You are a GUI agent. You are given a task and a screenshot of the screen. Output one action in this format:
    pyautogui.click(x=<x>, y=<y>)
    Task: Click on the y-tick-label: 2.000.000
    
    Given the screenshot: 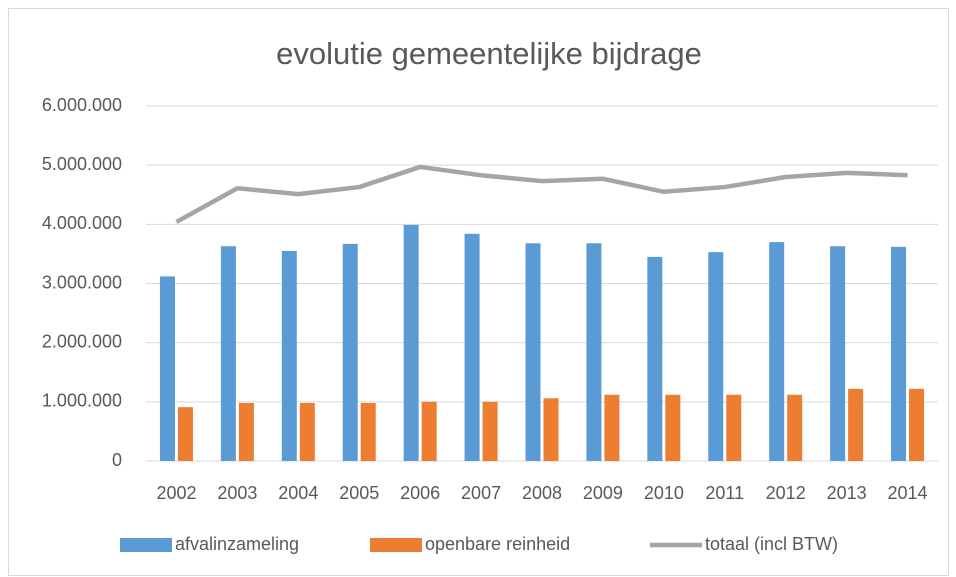 What is the action you would take?
    pyautogui.click(x=82, y=341)
    